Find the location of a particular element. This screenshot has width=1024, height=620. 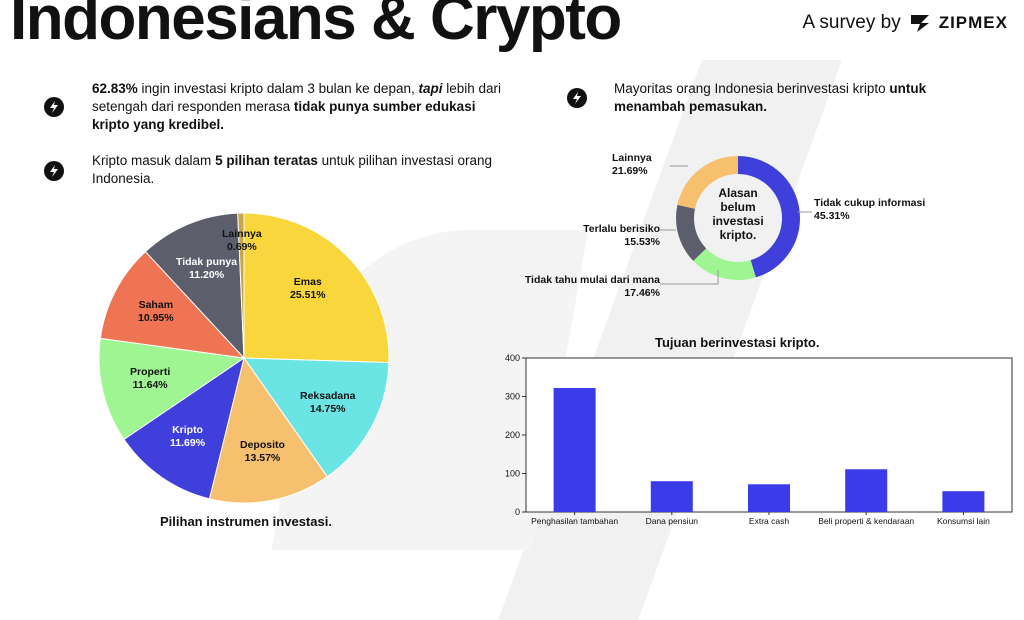

pie-slice-lainnya is located at coordinates (241, 285).